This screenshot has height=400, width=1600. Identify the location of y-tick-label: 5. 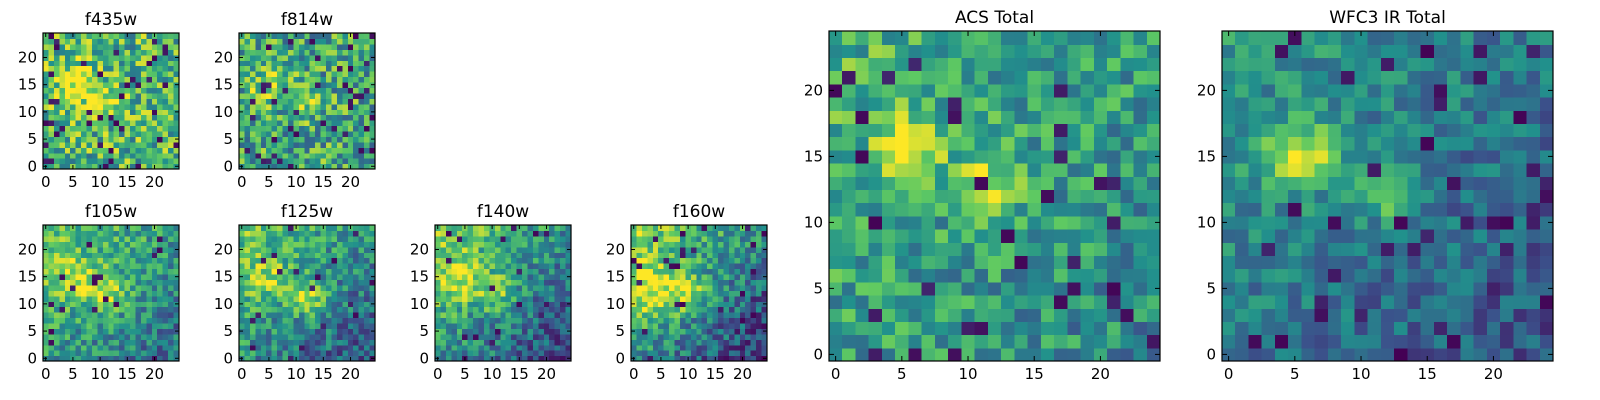
(620, 331).